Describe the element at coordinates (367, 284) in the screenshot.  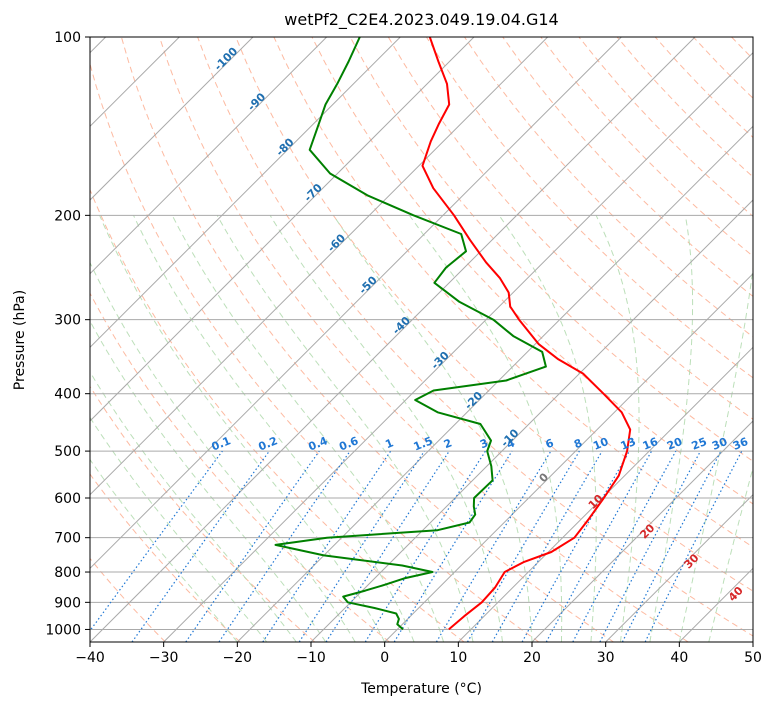
I see `isotherm-label: -50` at that location.